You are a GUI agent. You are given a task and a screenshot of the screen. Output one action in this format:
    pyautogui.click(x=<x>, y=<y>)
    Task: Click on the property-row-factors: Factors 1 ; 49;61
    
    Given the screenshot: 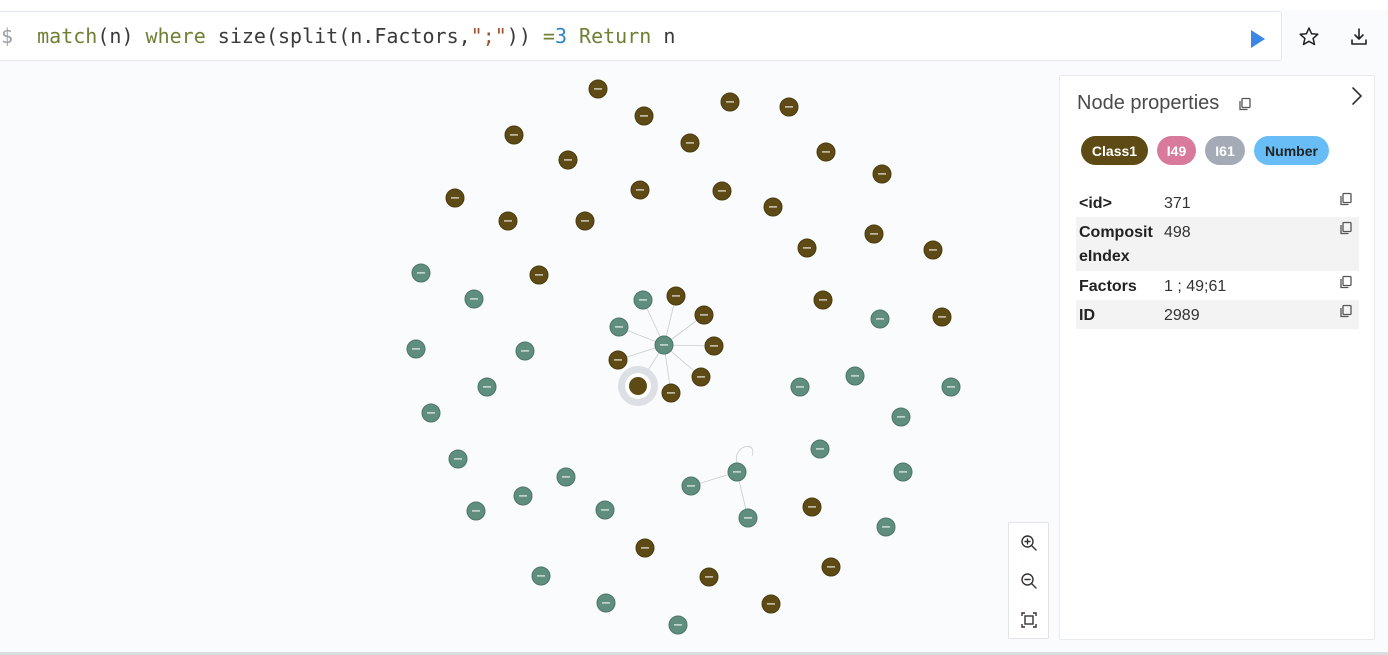 What is the action you would take?
    pyautogui.click(x=1217, y=285)
    